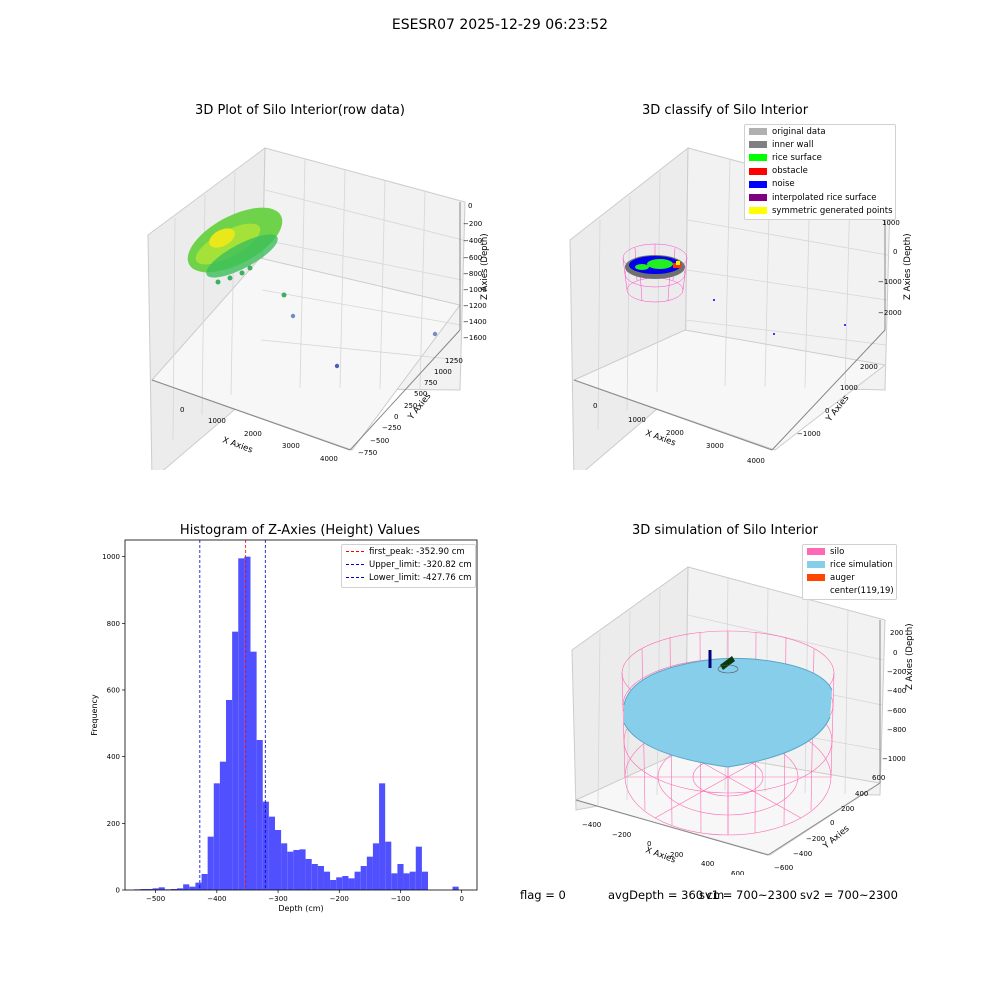  Describe the element at coordinates (472, 224) in the screenshot. I see `plot1-ztick: −200` at that location.